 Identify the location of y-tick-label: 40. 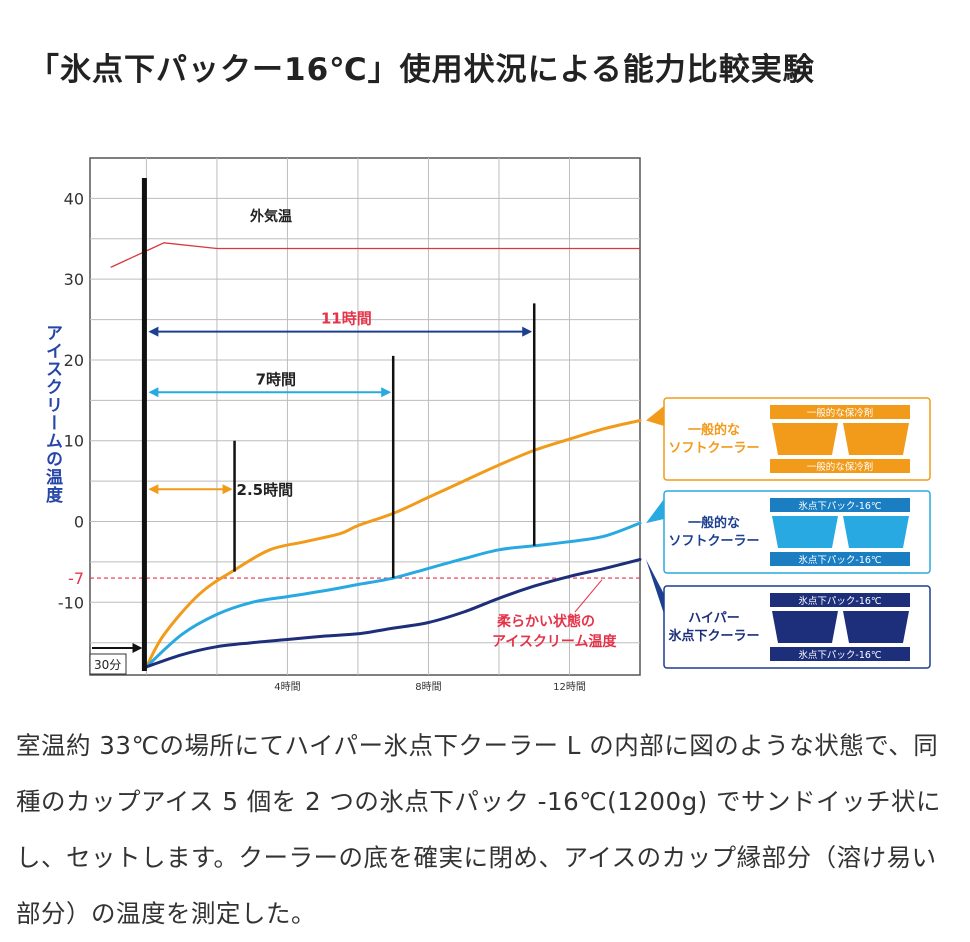
(74, 198).